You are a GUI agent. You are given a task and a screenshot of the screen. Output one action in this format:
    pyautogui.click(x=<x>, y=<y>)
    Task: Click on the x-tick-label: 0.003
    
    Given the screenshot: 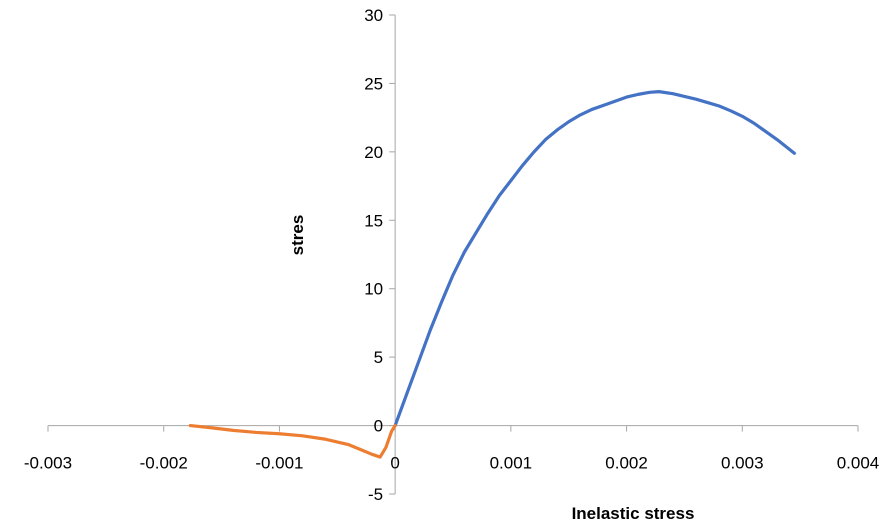 What is the action you would take?
    pyautogui.click(x=742, y=463)
    